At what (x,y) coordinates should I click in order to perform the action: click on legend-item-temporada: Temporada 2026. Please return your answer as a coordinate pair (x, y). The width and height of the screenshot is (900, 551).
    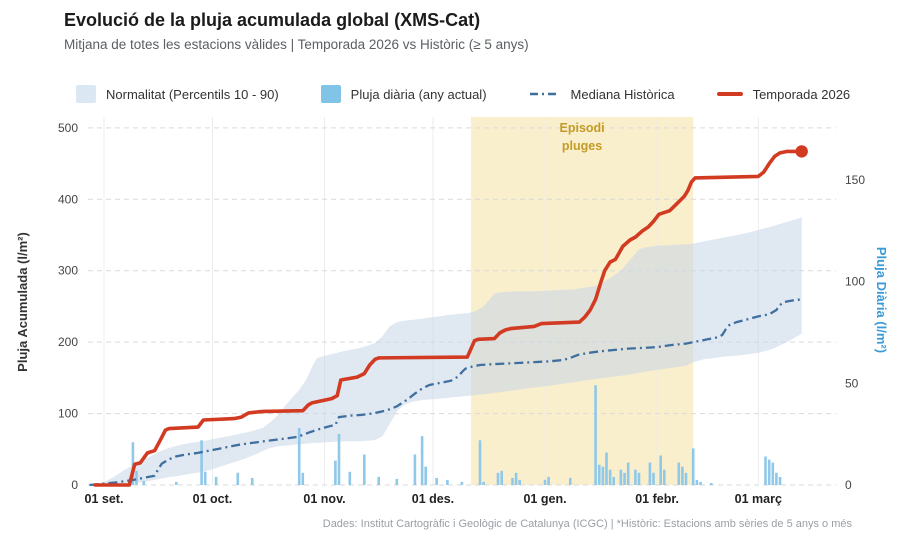
    Looking at the image, I should click on (783, 94).